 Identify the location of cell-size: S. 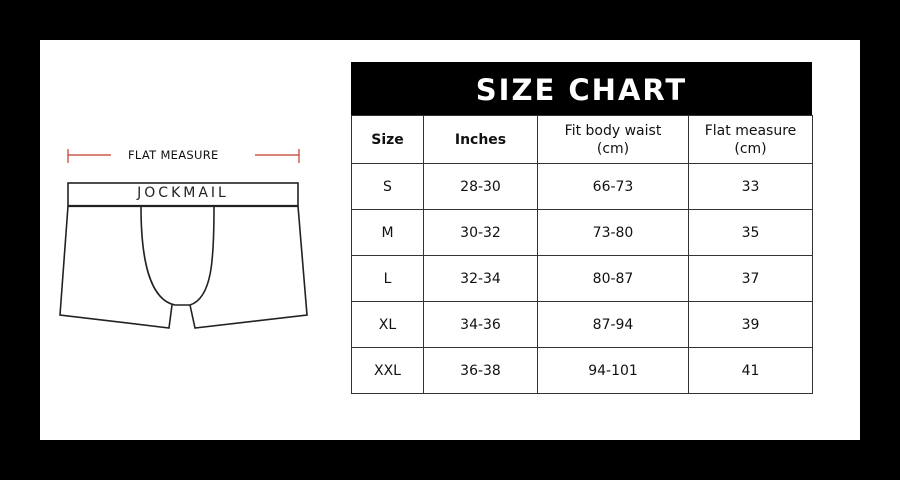
(387, 186).